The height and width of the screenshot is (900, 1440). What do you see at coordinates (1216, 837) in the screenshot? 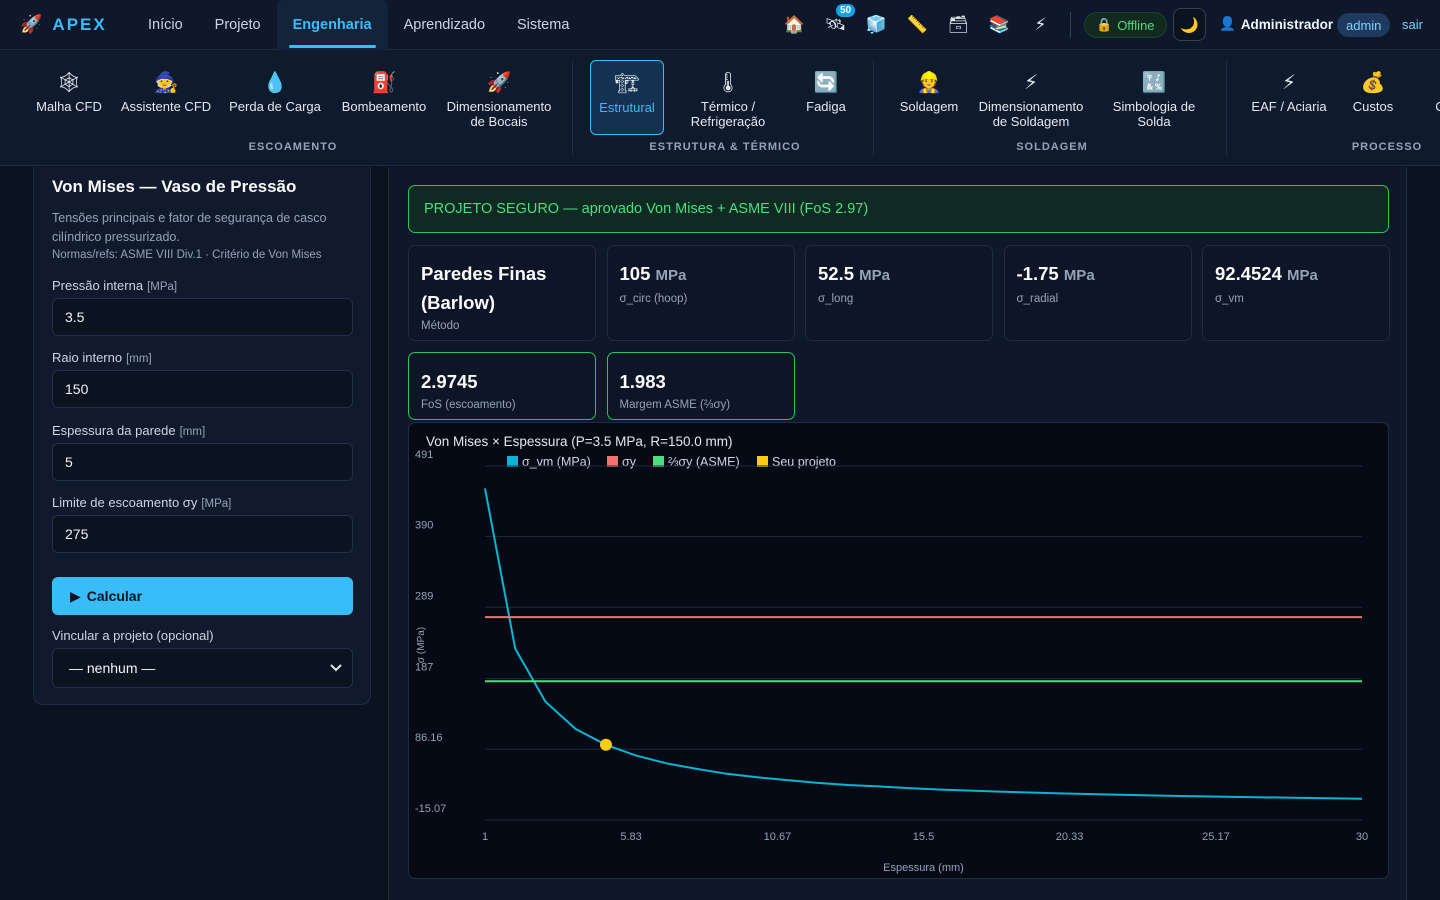
I see `x-tick-label: 25.17` at bounding box center [1216, 837].